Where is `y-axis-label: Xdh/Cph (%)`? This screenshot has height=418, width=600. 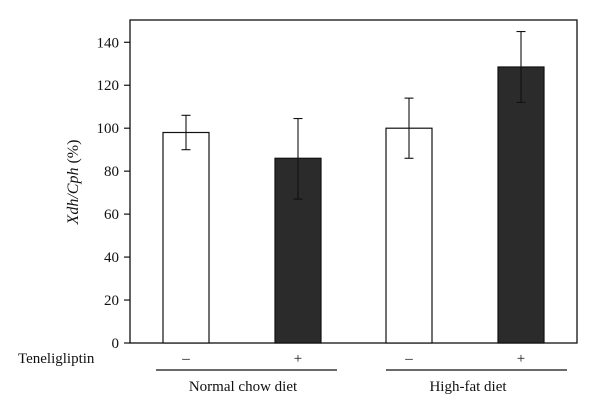 y-axis-label: Xdh/Cph (%) is located at coordinates (73, 183).